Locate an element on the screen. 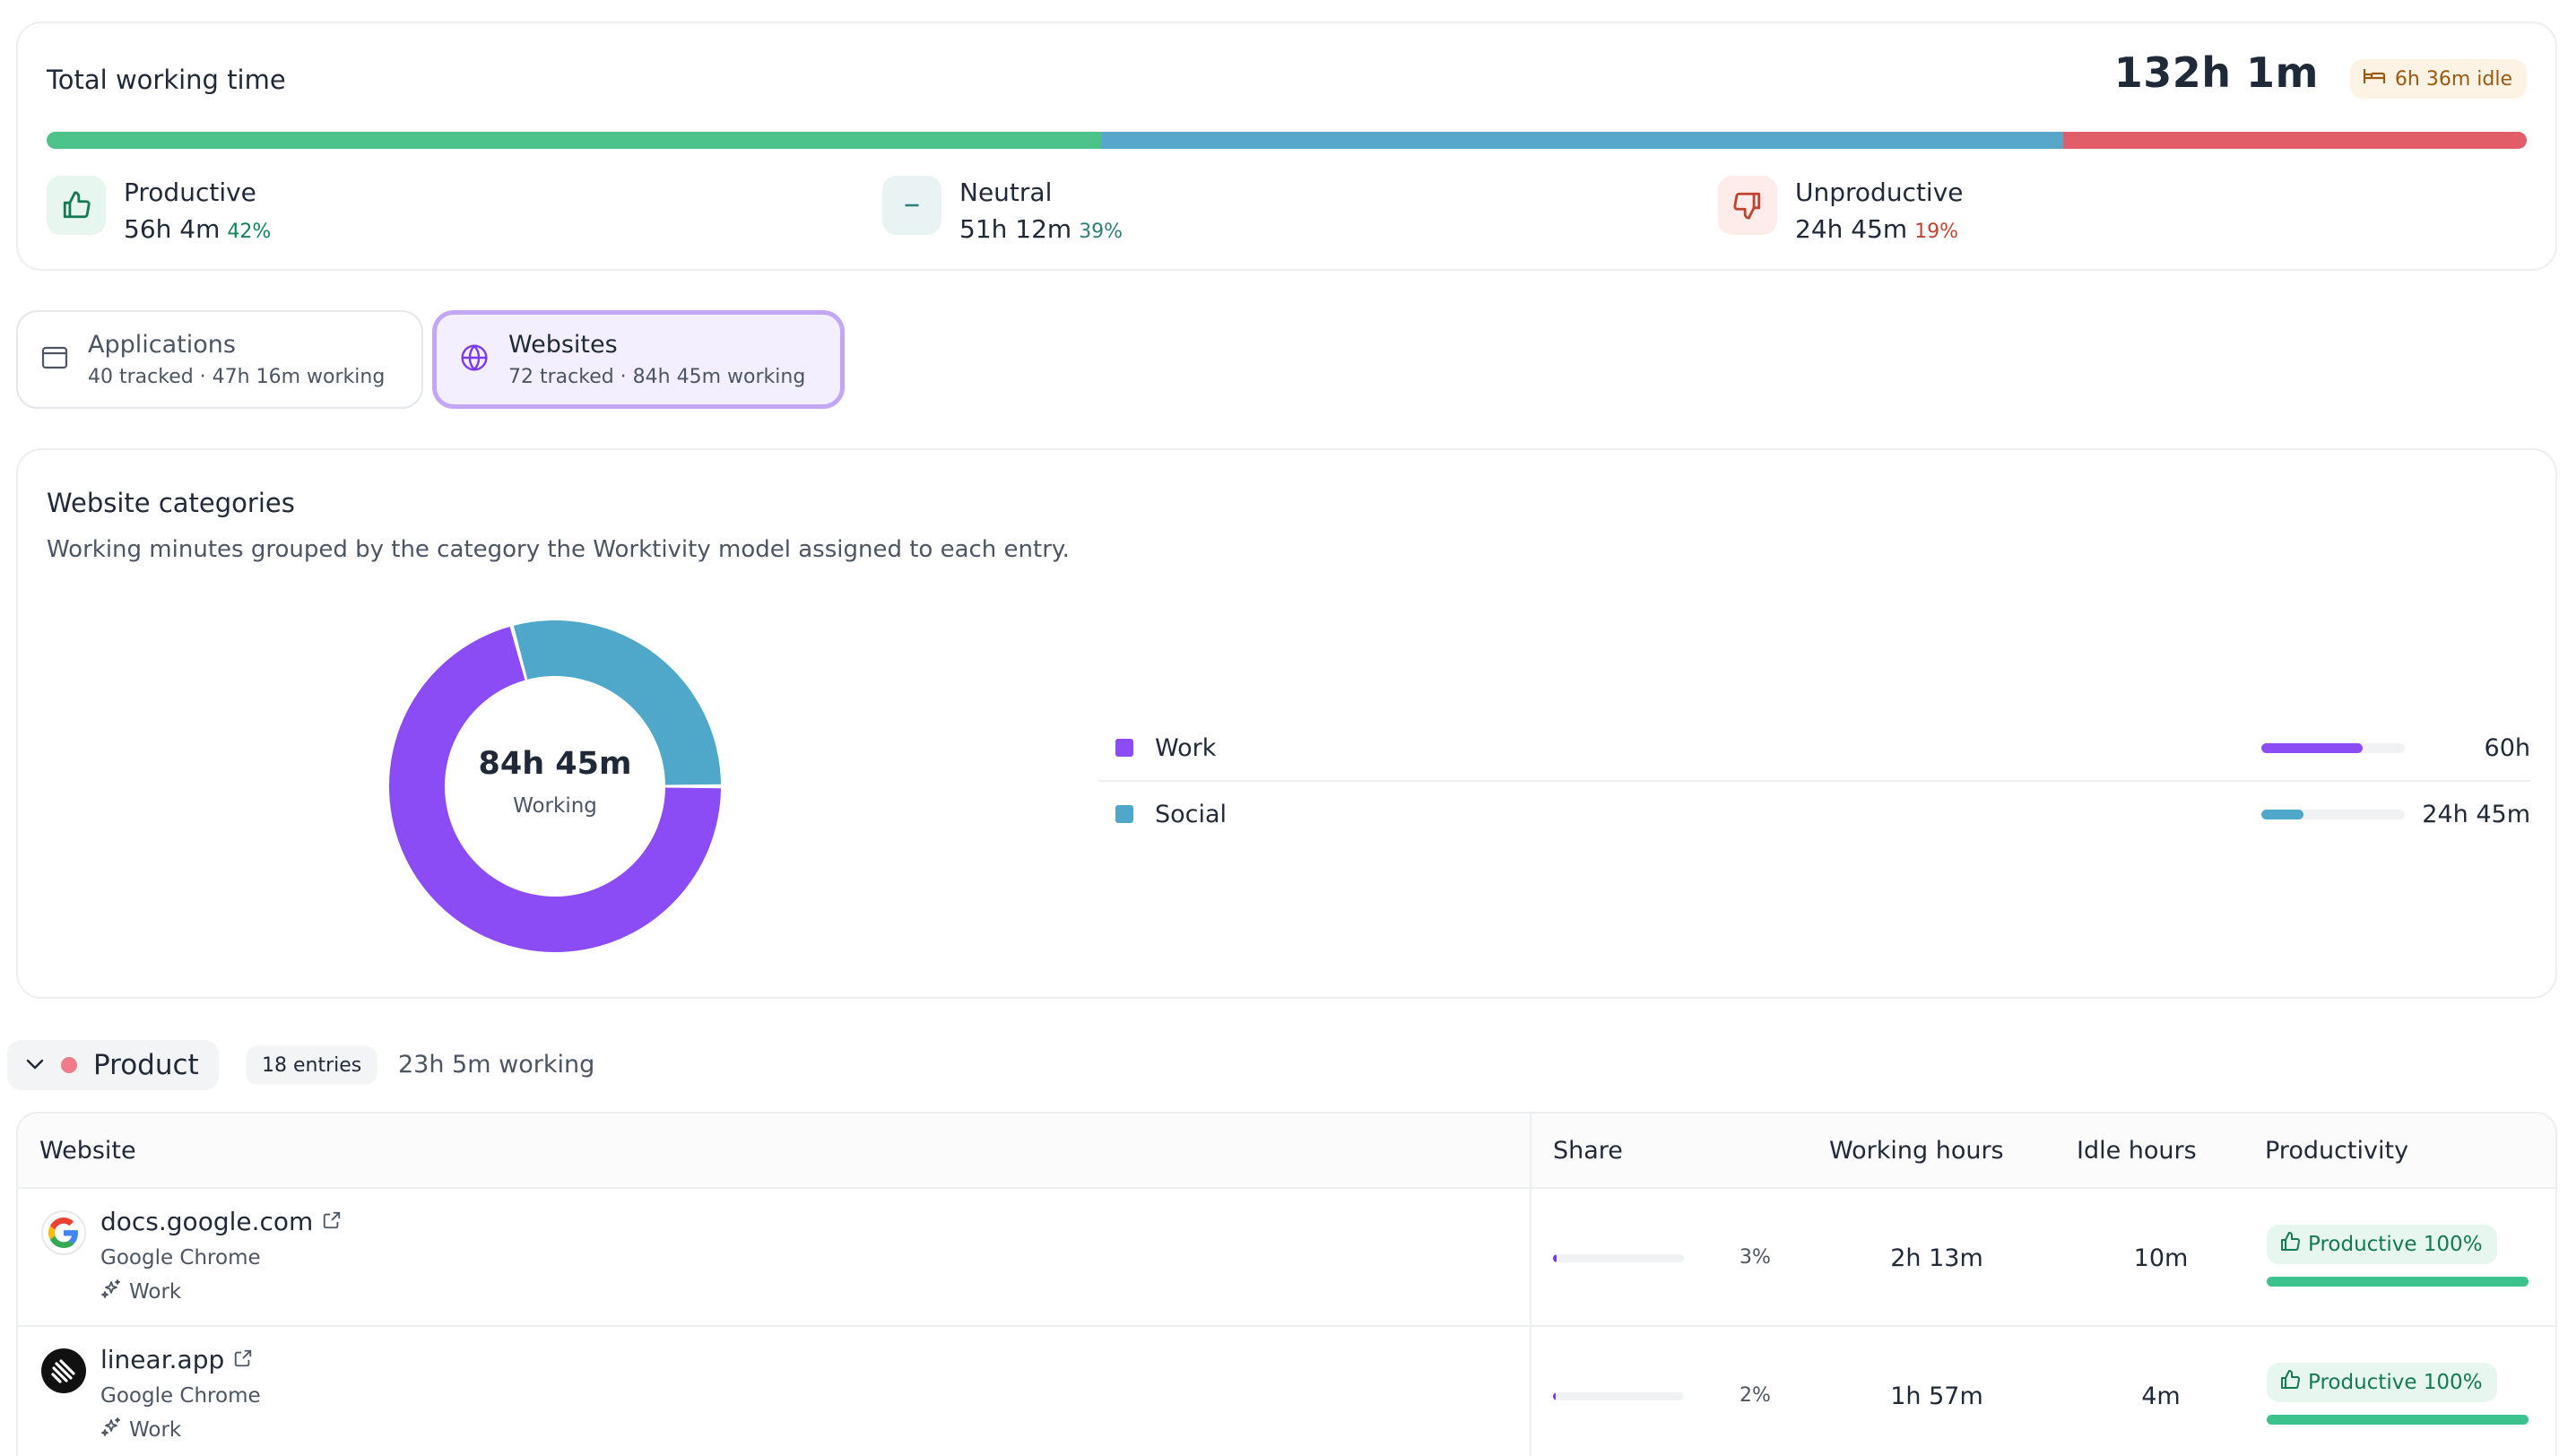 This screenshot has height=1456, width=2568. donut-center-value: 84h 45m is located at coordinates (555, 764).